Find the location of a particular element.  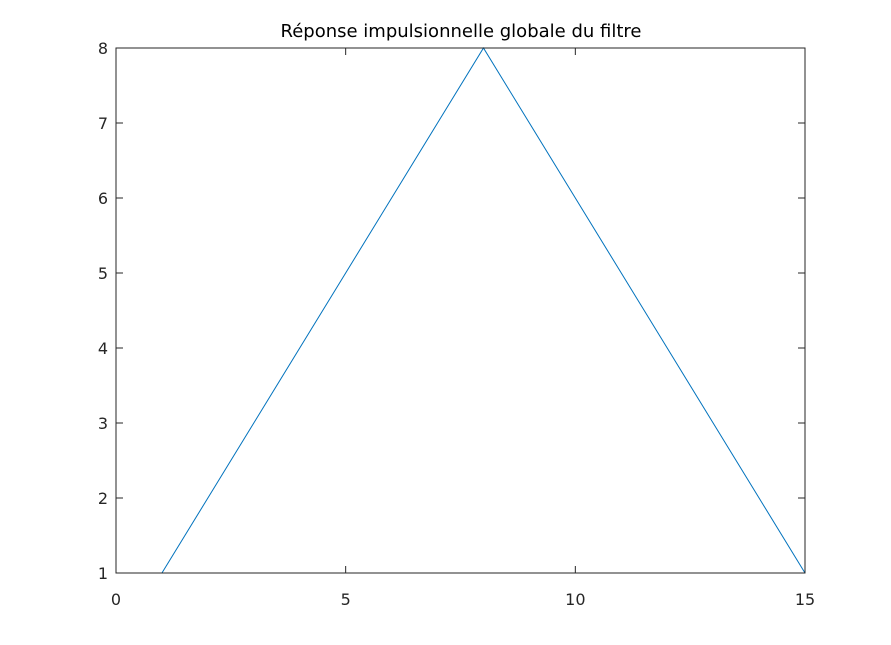

y-tick-label: 2 is located at coordinates (103, 498).